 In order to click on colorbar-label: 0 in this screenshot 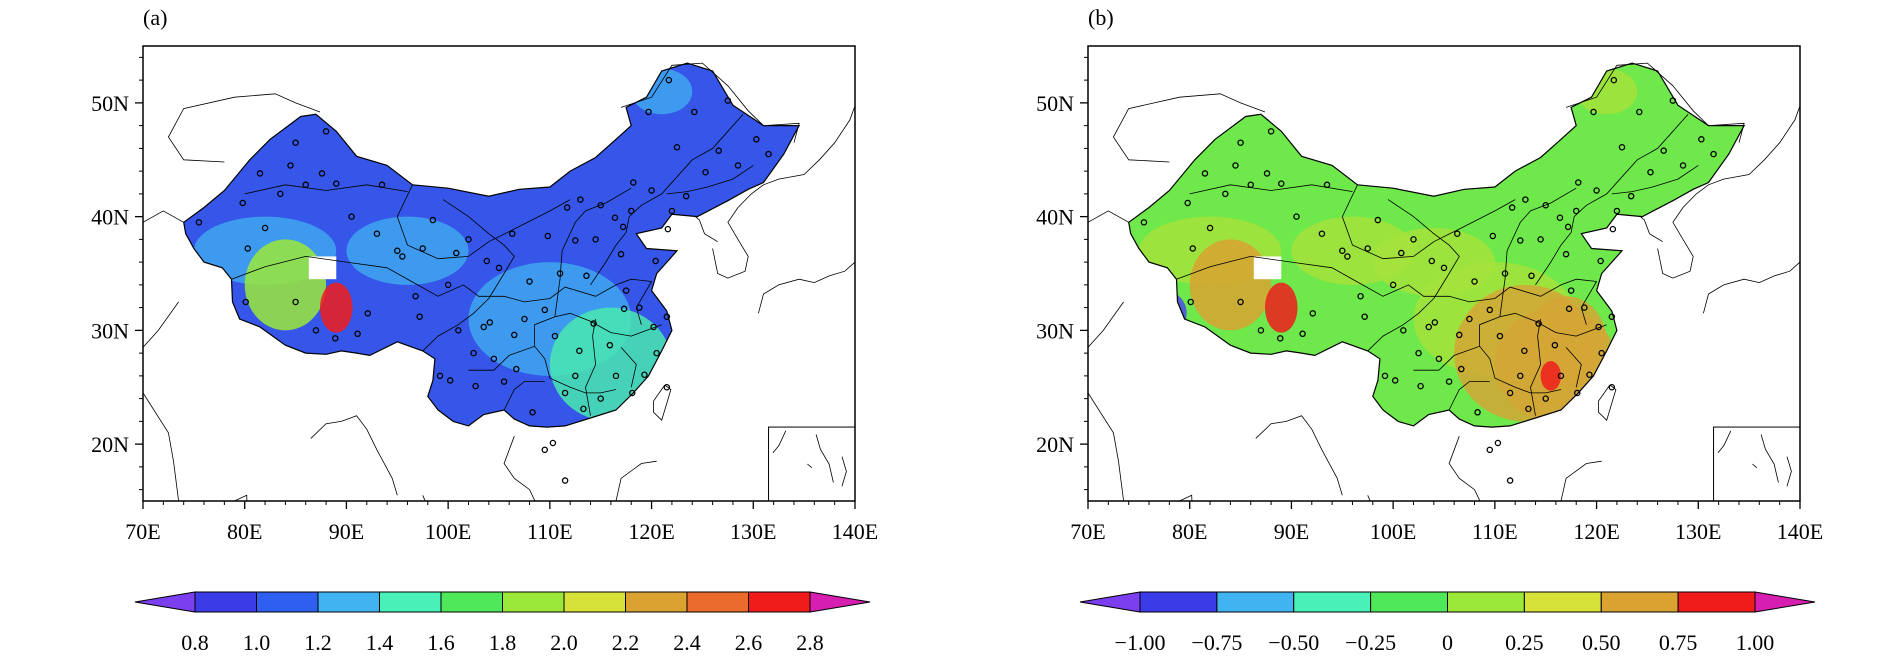, I will do `click(1447, 642)`.